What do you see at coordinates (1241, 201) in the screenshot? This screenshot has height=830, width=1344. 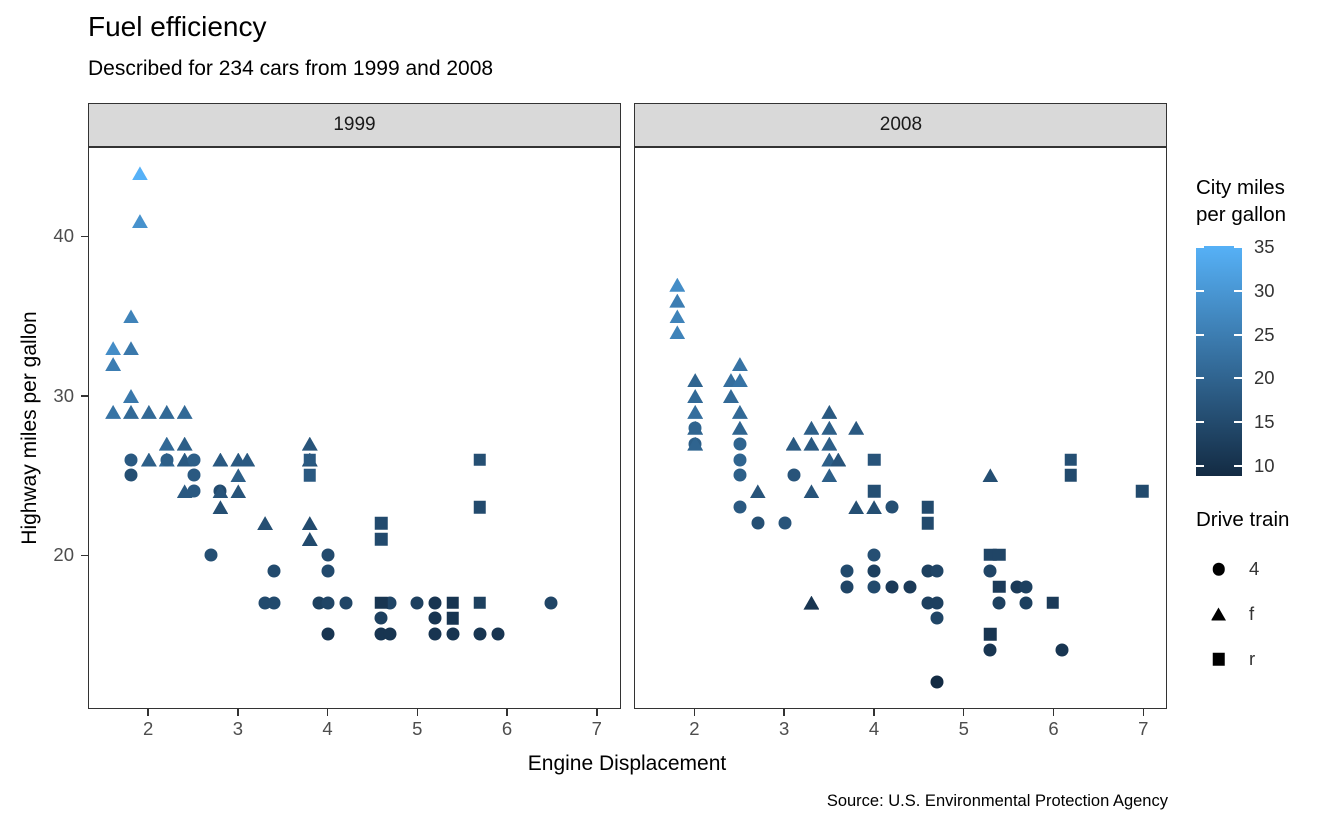 I see `legend-color-title: City miles per gallon` at bounding box center [1241, 201].